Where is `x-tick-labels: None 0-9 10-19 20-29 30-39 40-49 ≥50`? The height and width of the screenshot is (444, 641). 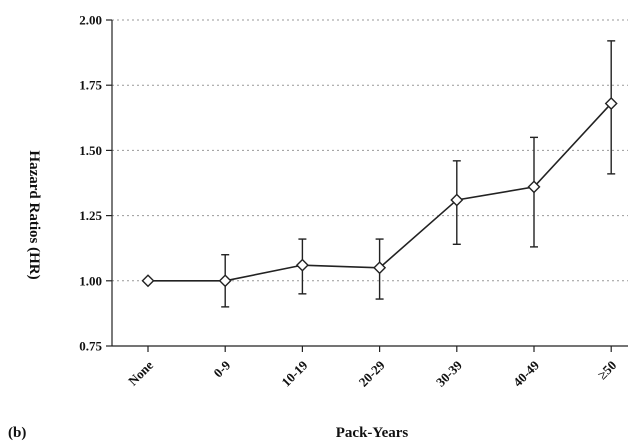
x-tick-labels: None 0-9 10-19 20-29 30-39 40-49 ≥50 is located at coordinates (372, 373).